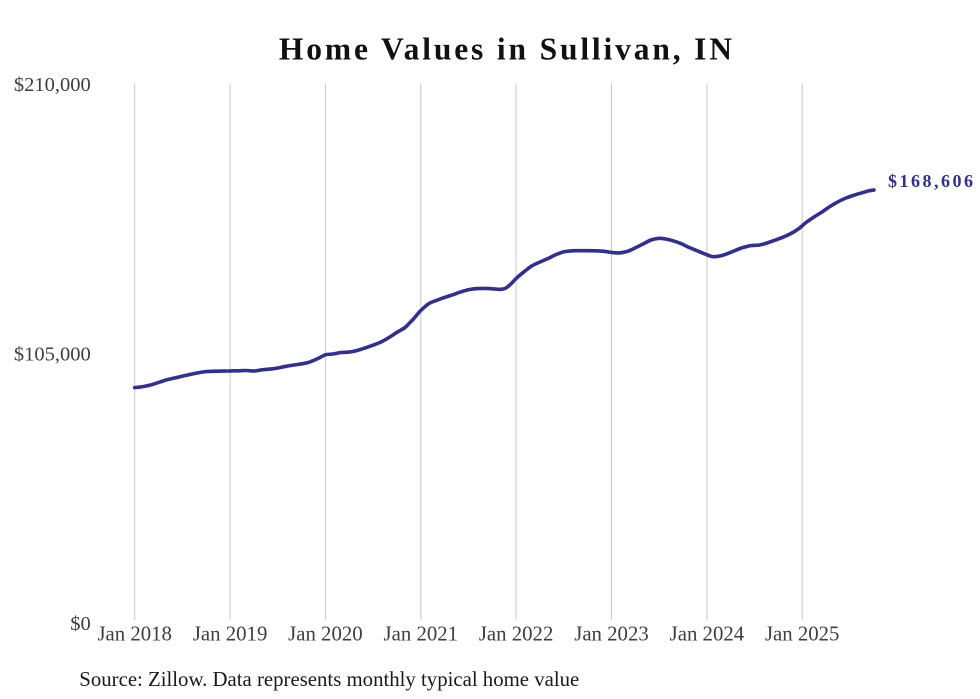  Describe the element at coordinates (802, 634) in the screenshot. I see `svg-text: Jan 2025` at that location.